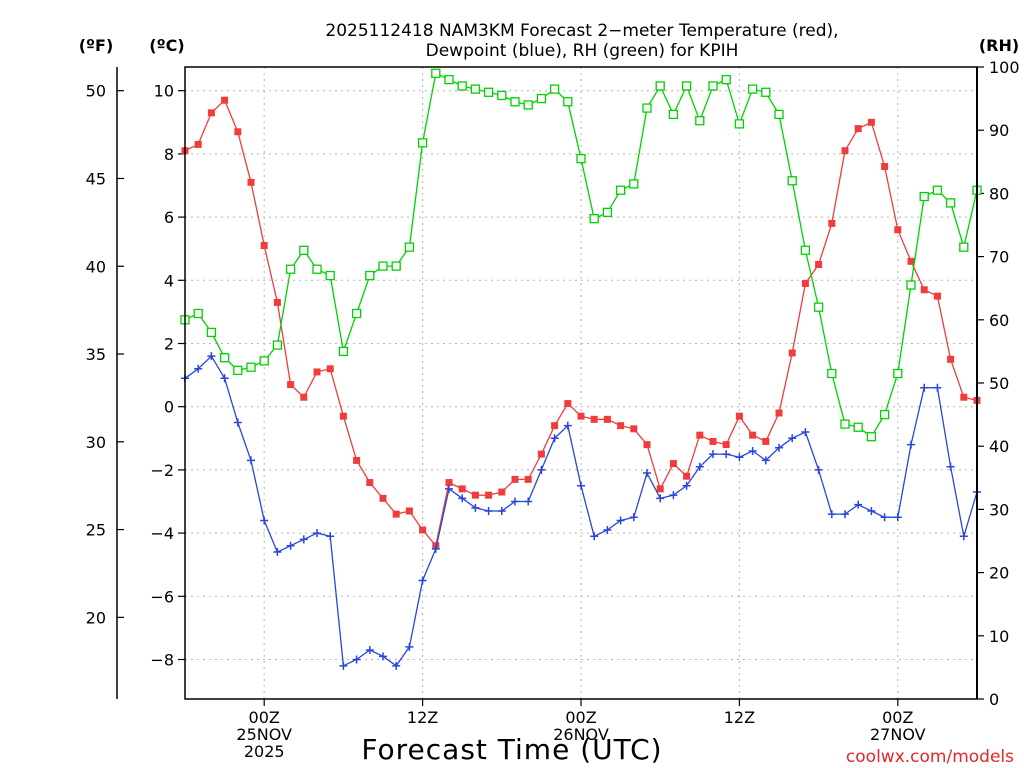 This screenshot has height=768, width=1024. Describe the element at coordinates (162, 596) in the screenshot. I see `celsius-tick-label: −6` at that location.